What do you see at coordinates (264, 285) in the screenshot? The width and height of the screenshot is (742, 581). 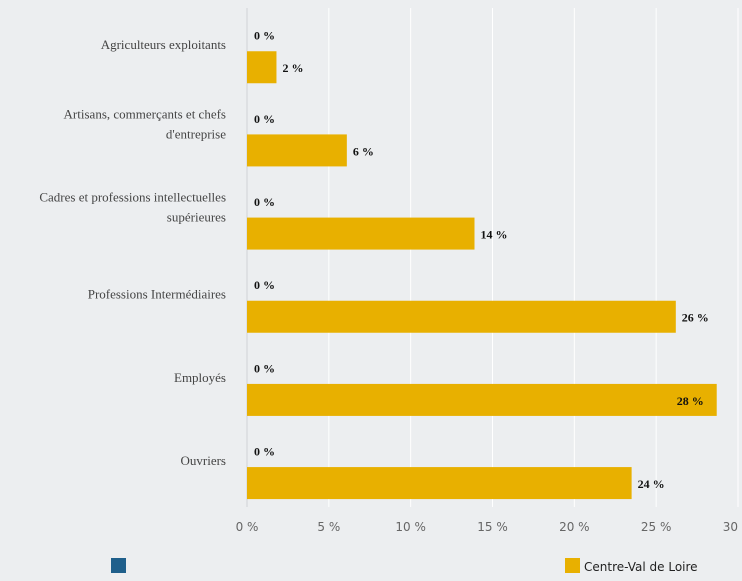 I see `data-label-series-1-3: 0 %` at bounding box center [264, 285].